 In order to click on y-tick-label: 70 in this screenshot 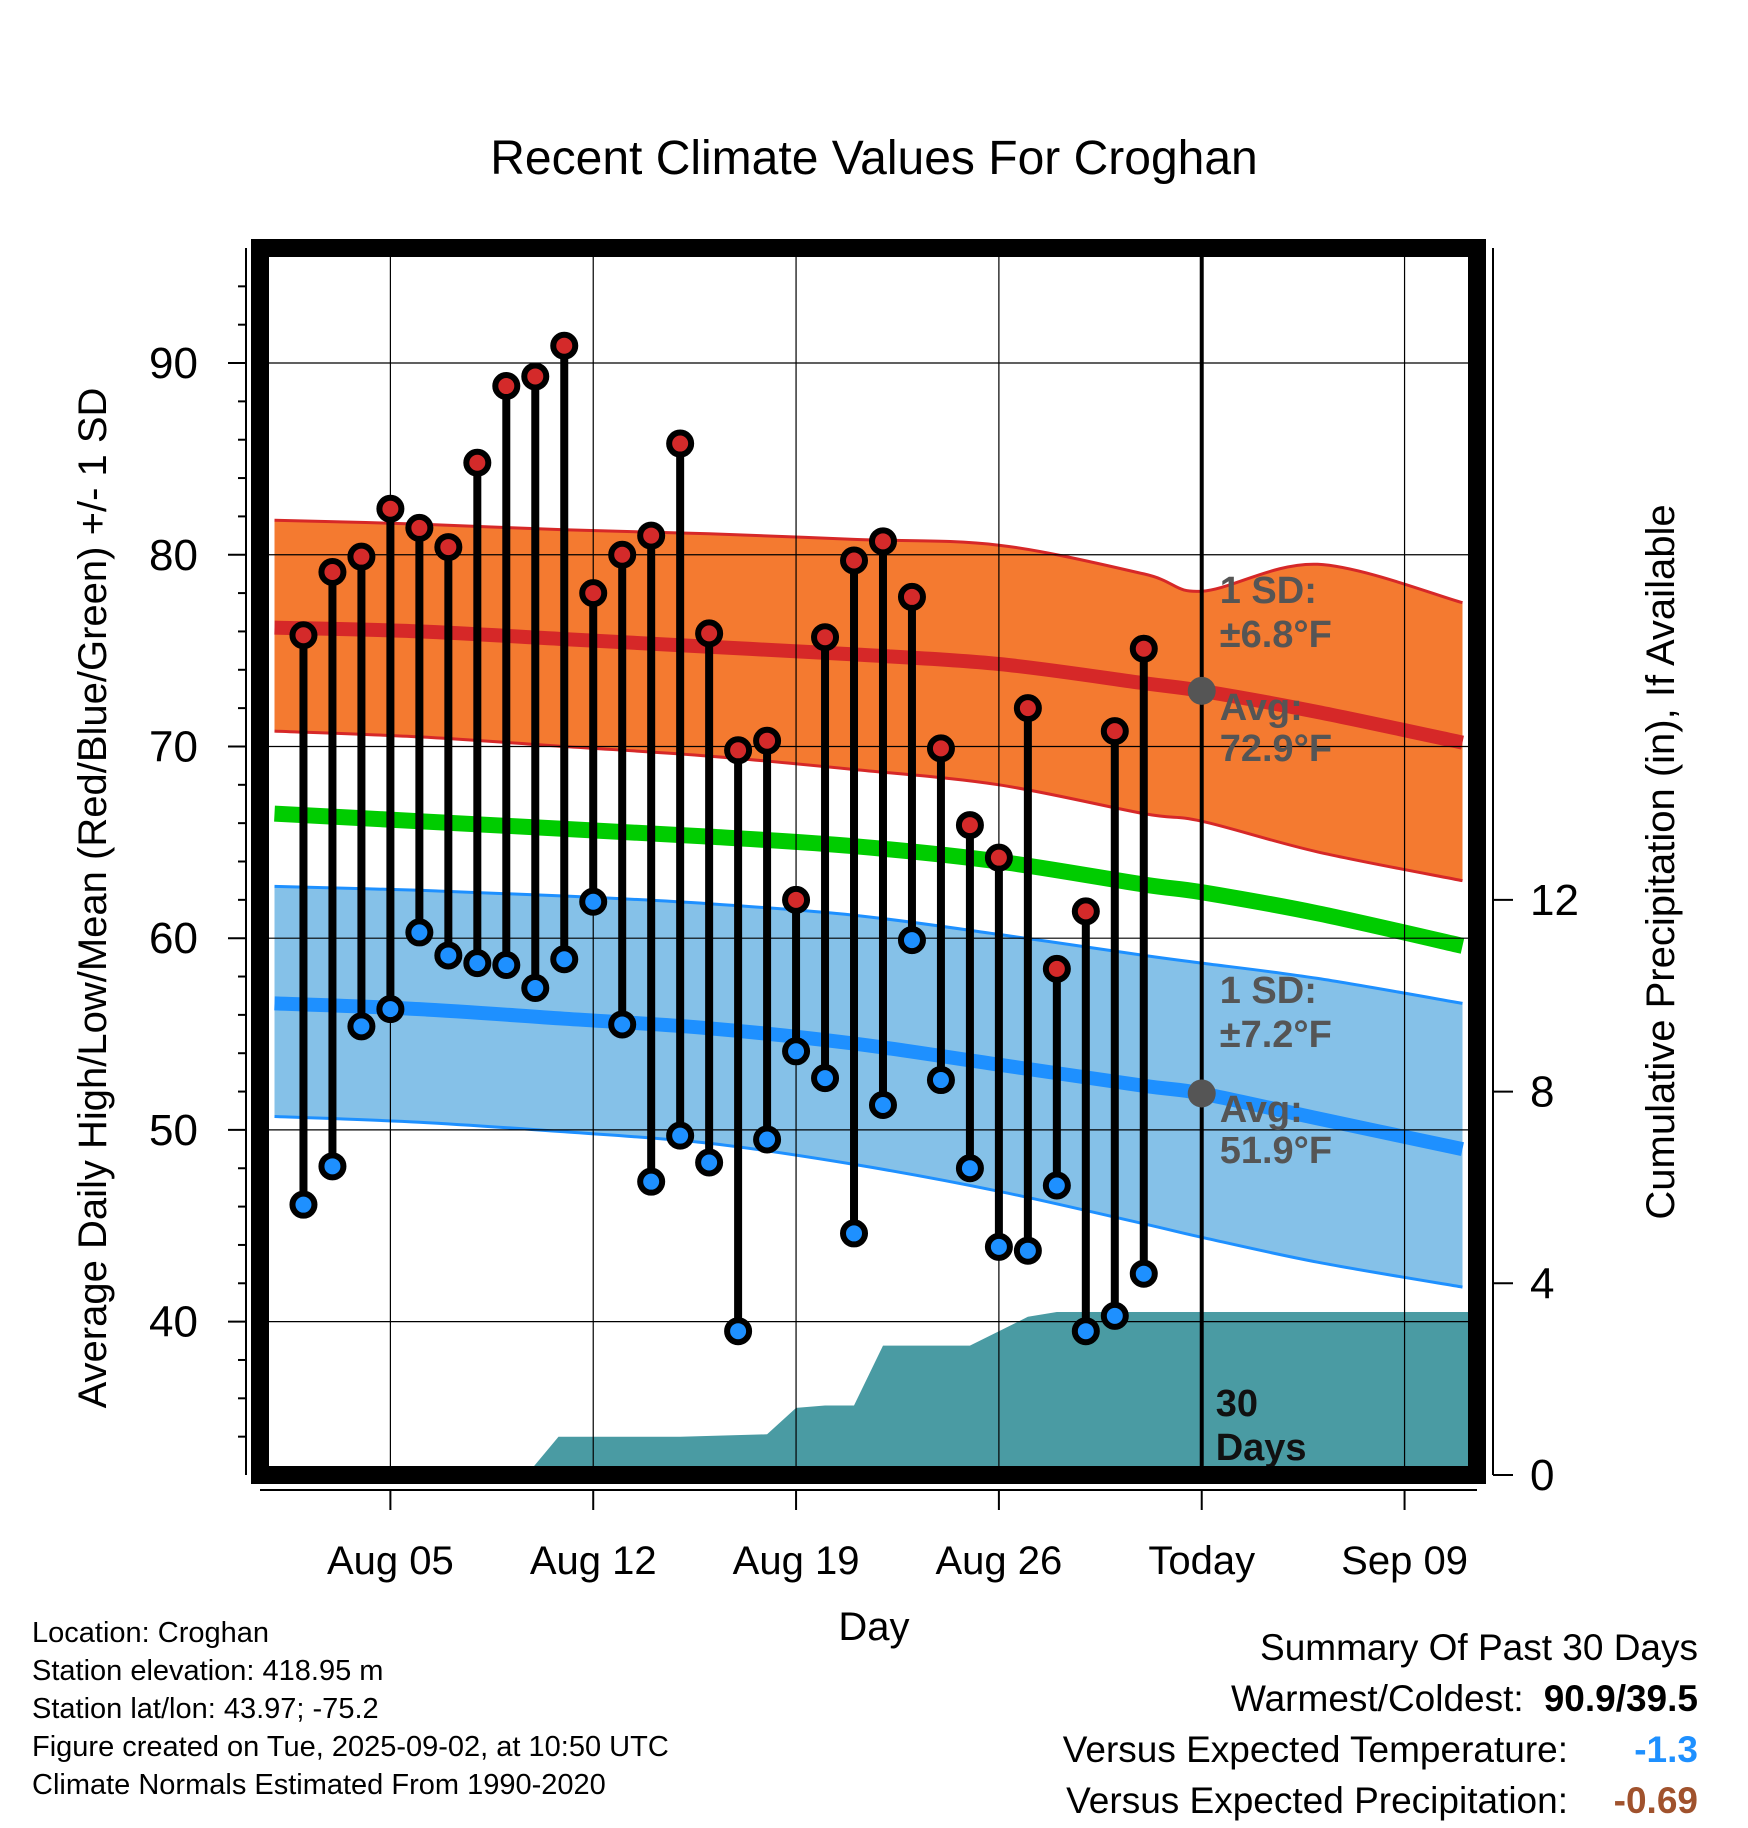, I will do `click(173, 746)`.